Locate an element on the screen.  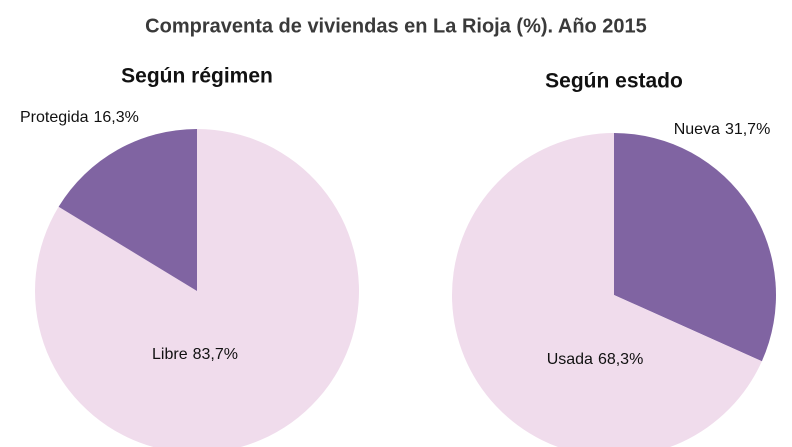
chart-subtitle: Según régimen is located at coordinates (197, 76).